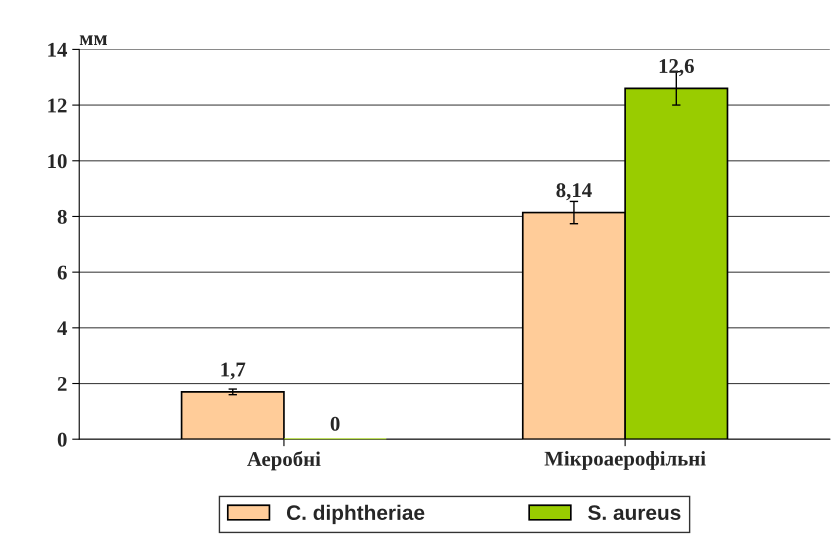 This screenshot has width=834, height=549. Describe the element at coordinates (58, 49) in the screenshot. I see `y-tick-label: 14` at that location.